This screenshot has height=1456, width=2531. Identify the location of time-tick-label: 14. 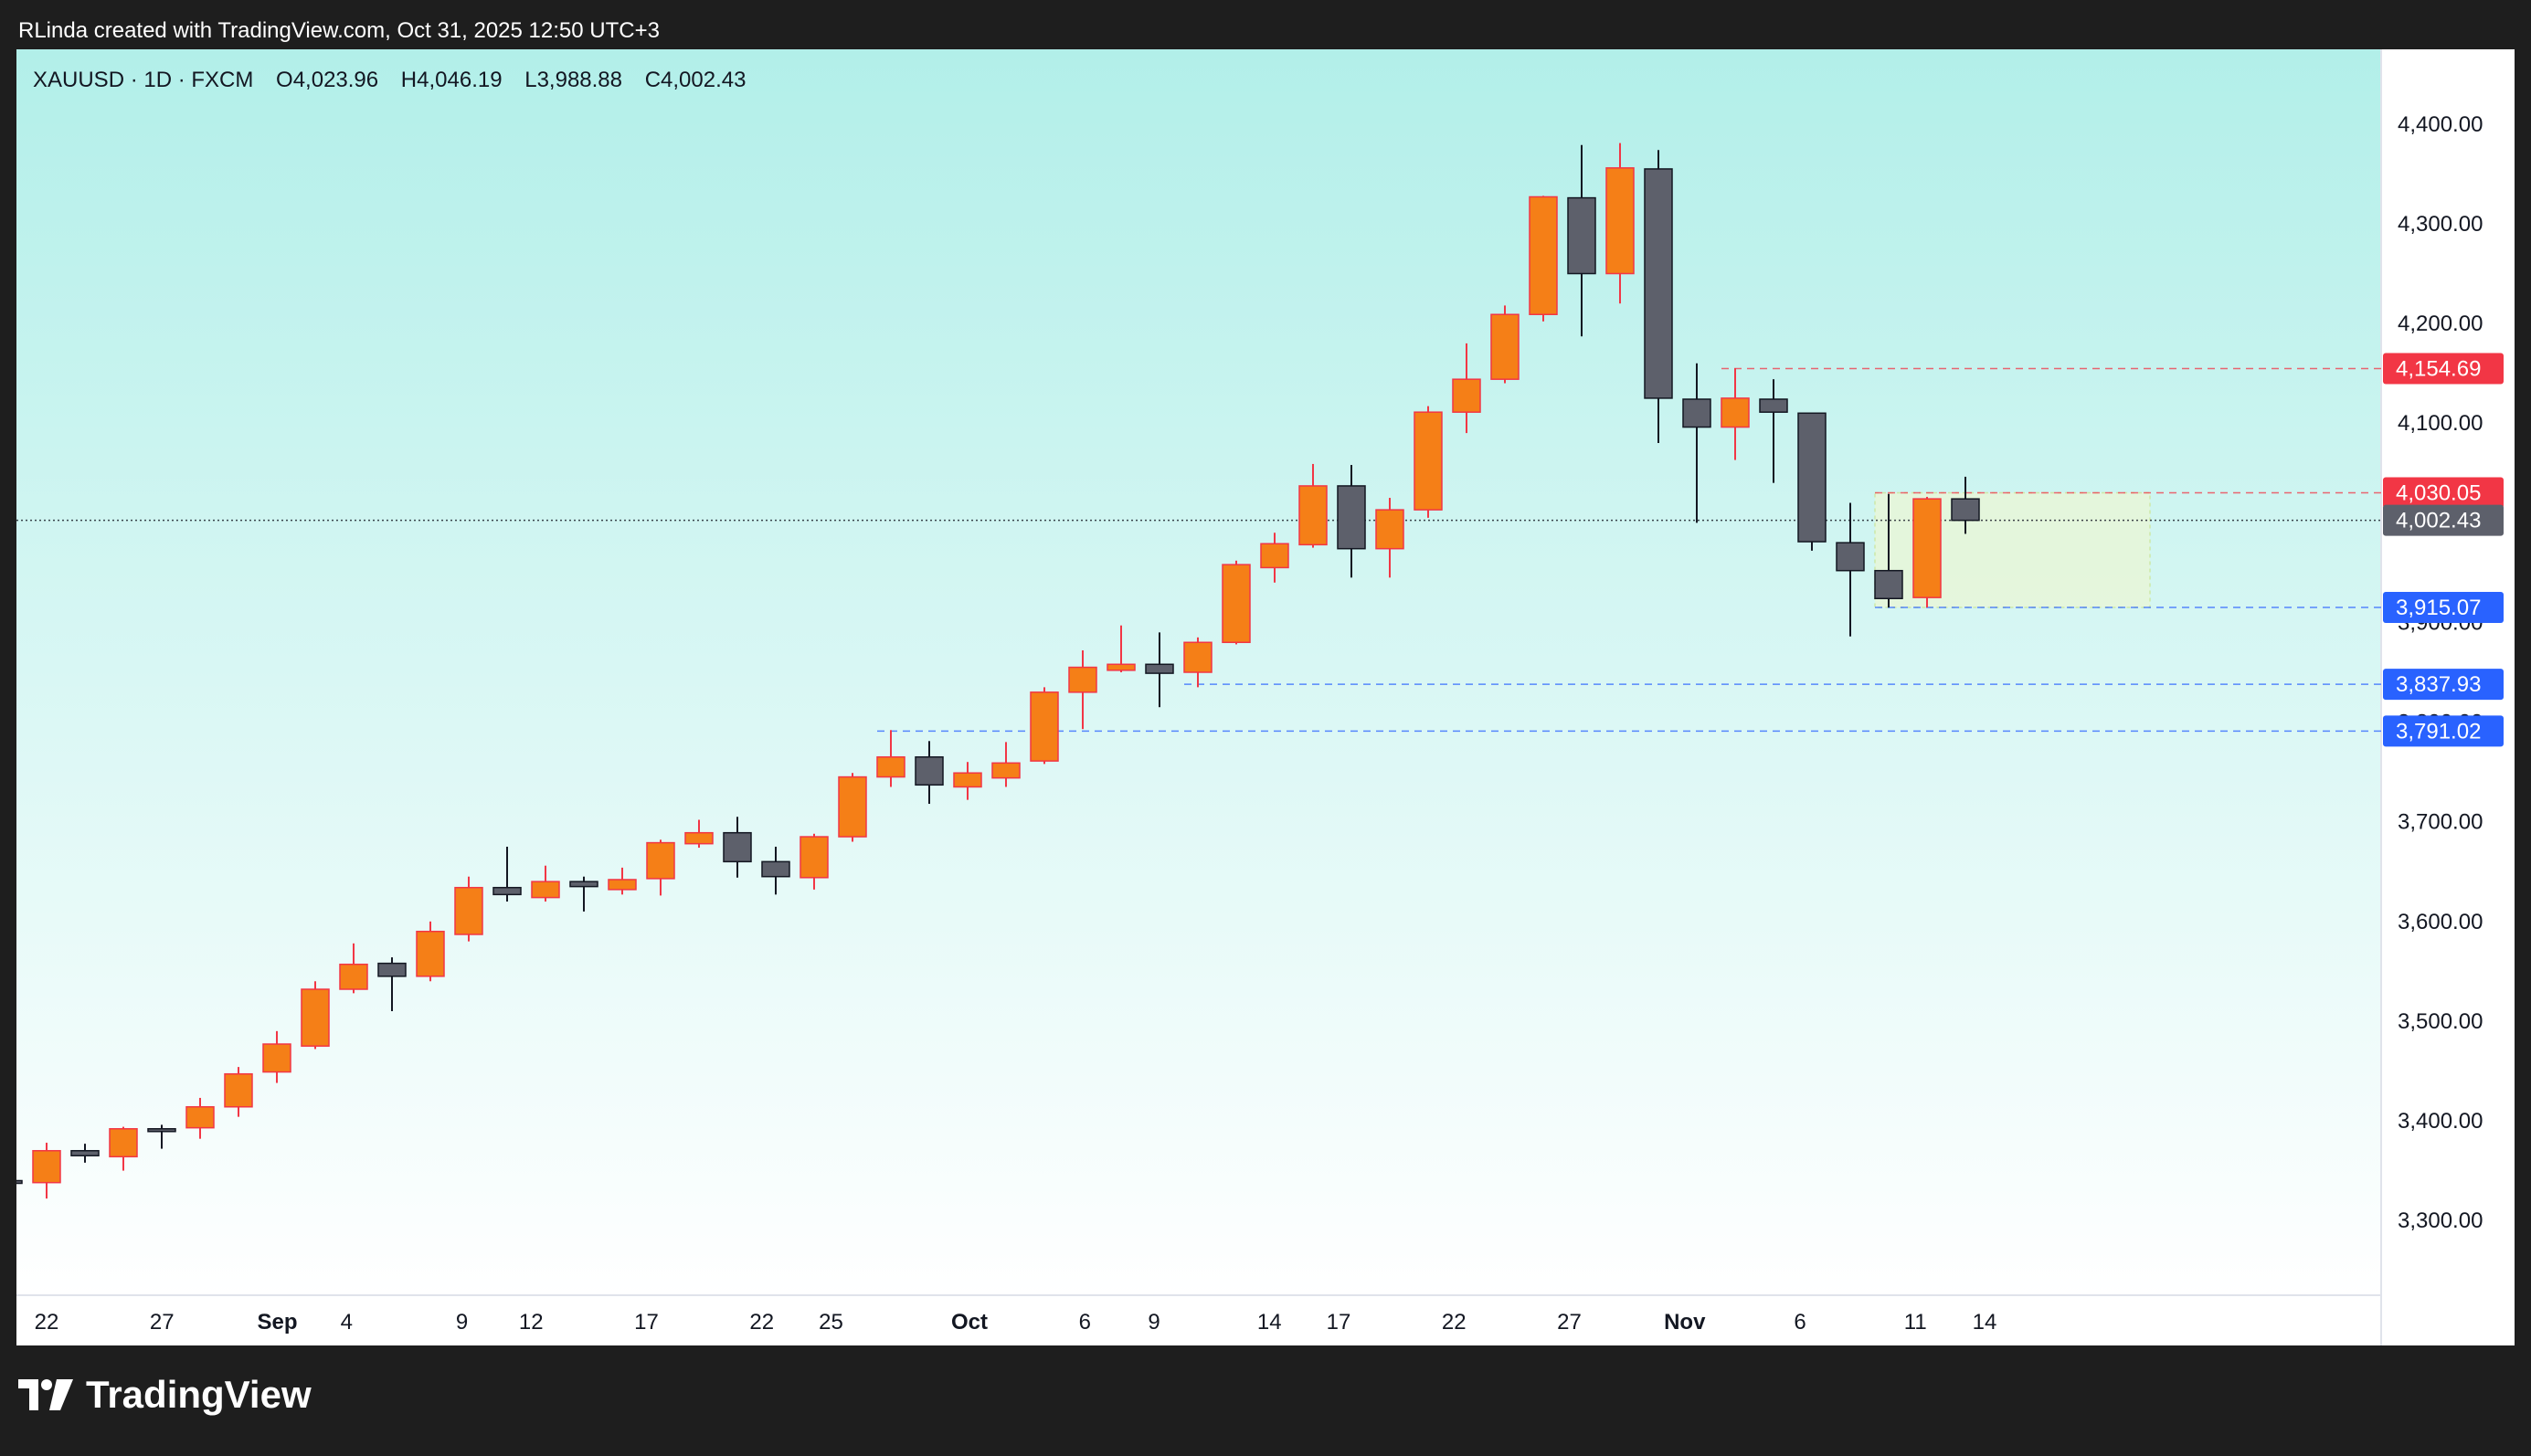
(1269, 1323).